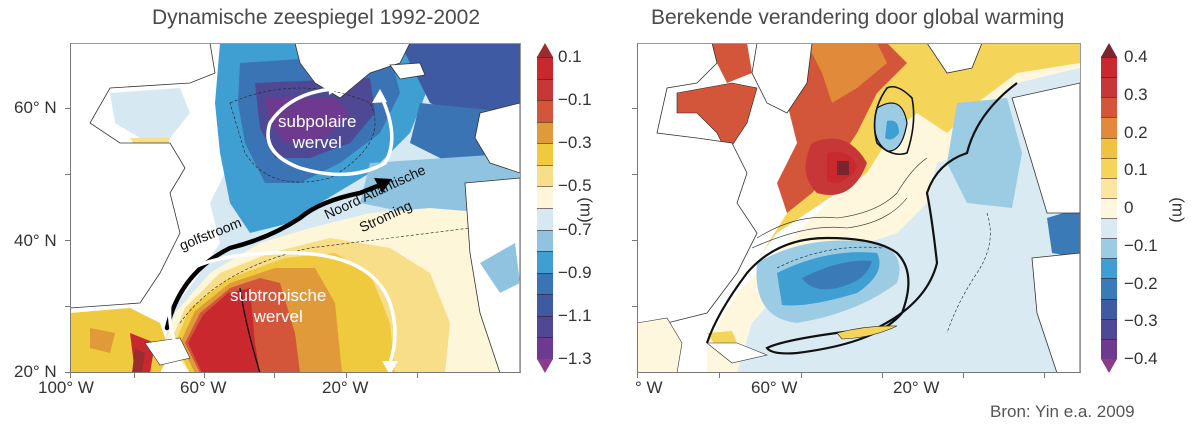 The image size is (1200, 433). I want to click on left-map-title: Dynamische zeespiegel 1992-2002, so click(316, 17).